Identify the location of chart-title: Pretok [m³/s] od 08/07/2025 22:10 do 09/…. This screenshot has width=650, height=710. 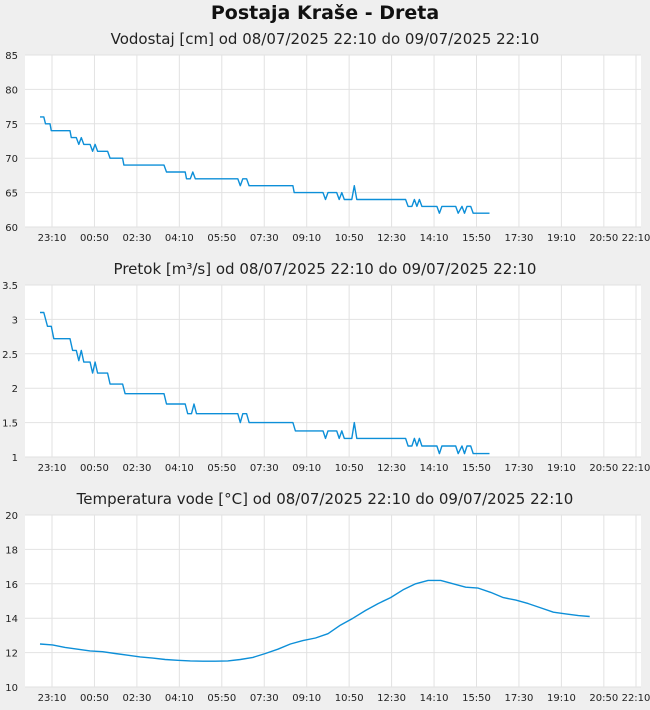
(325, 269).